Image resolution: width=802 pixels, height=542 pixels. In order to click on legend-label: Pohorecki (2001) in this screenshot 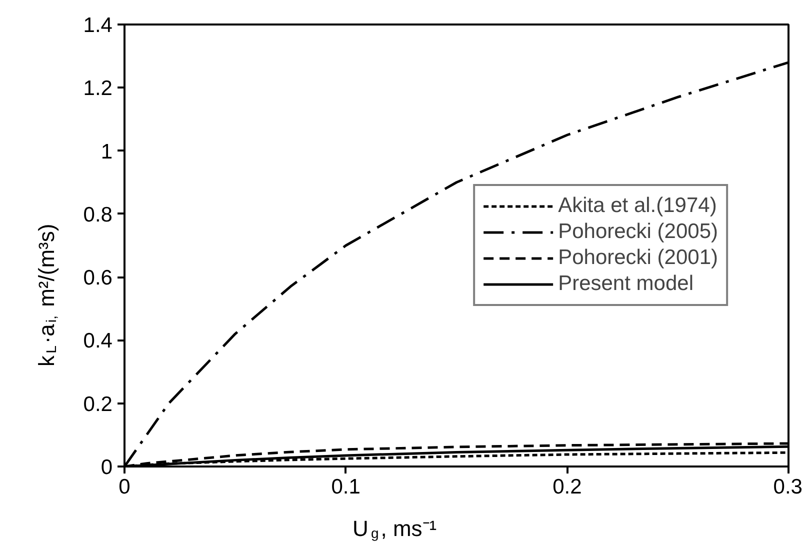, I will do `click(638, 258)`.